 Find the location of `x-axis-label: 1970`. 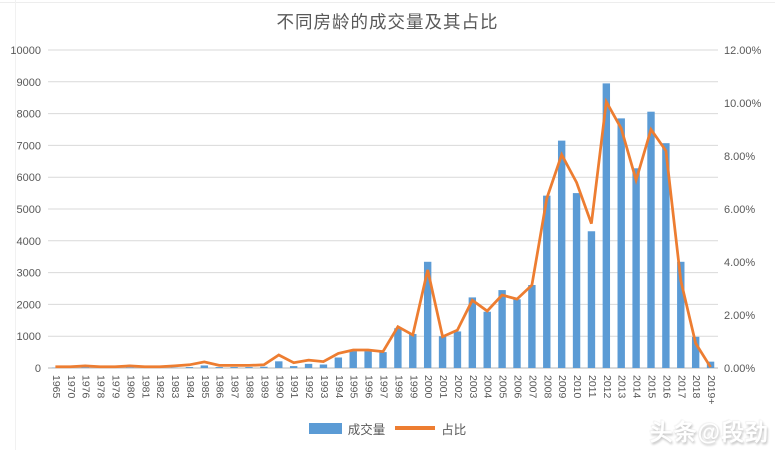

x-axis-label: 1970 is located at coordinates (71, 387).